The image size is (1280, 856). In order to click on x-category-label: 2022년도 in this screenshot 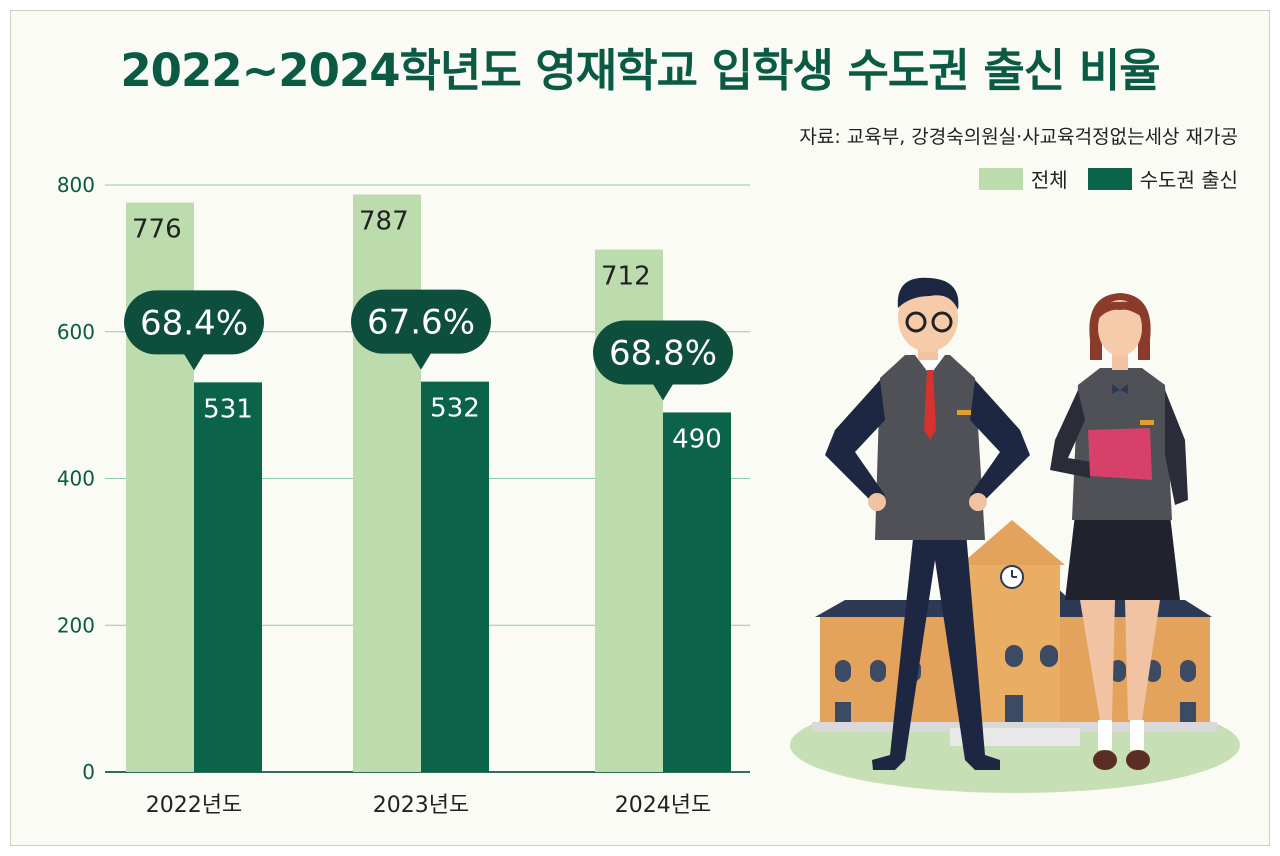, I will do `click(194, 805)`.